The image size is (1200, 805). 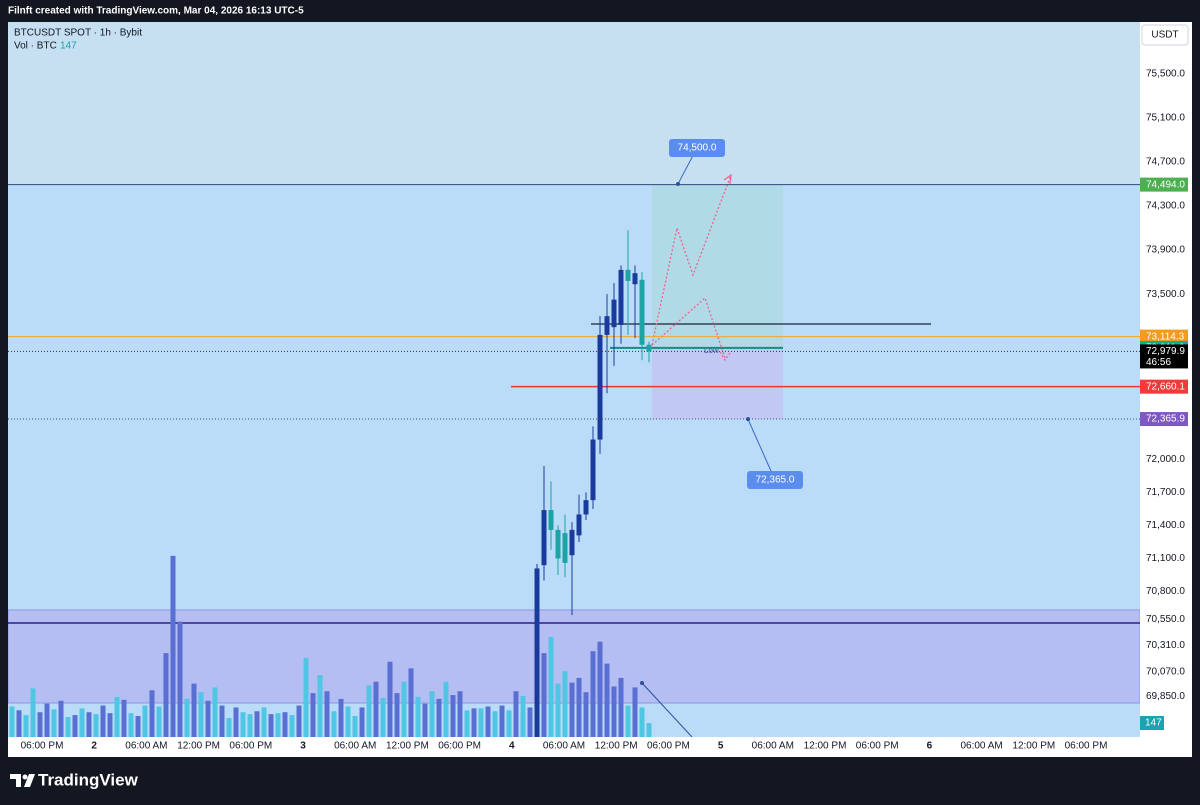 I want to click on currency: USDT, so click(x=1164, y=35).